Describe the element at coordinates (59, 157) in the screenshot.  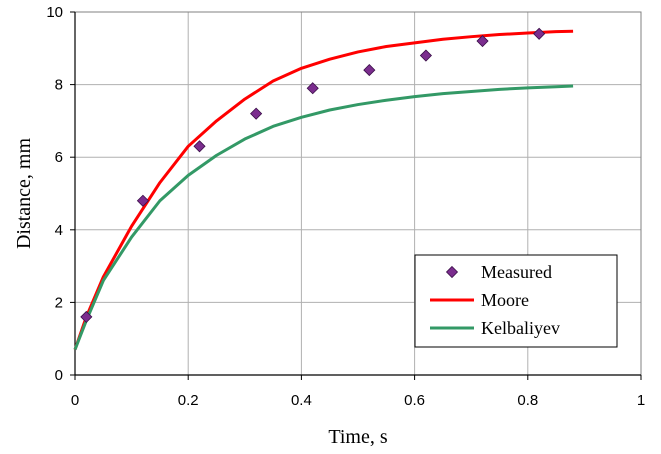
I see `y-tick-label: 6` at that location.